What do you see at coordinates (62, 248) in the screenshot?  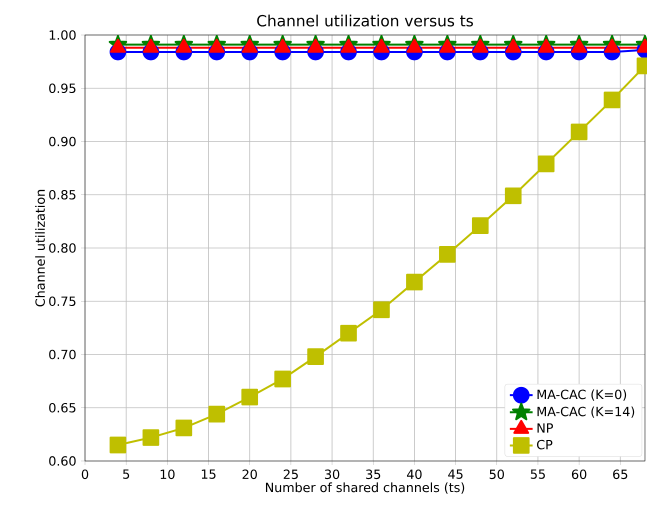 I see `y-tick-label: 0.80` at bounding box center [62, 248].